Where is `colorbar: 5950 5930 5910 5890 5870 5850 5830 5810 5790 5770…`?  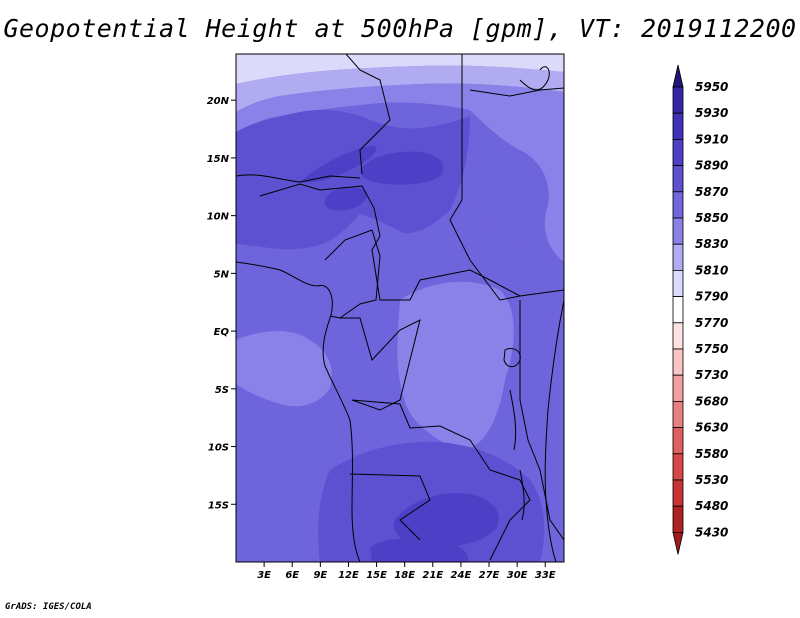
colorbar: 5950 5930 5910 5890 5870 5850 5830 5810 5790 5770… is located at coordinates (700, 309).